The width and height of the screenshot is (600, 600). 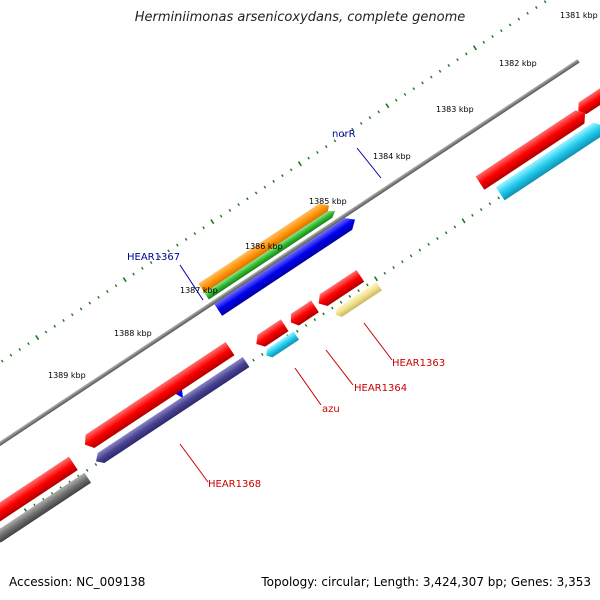 I want to click on gene-norR-green-feature, so click(x=270, y=254).